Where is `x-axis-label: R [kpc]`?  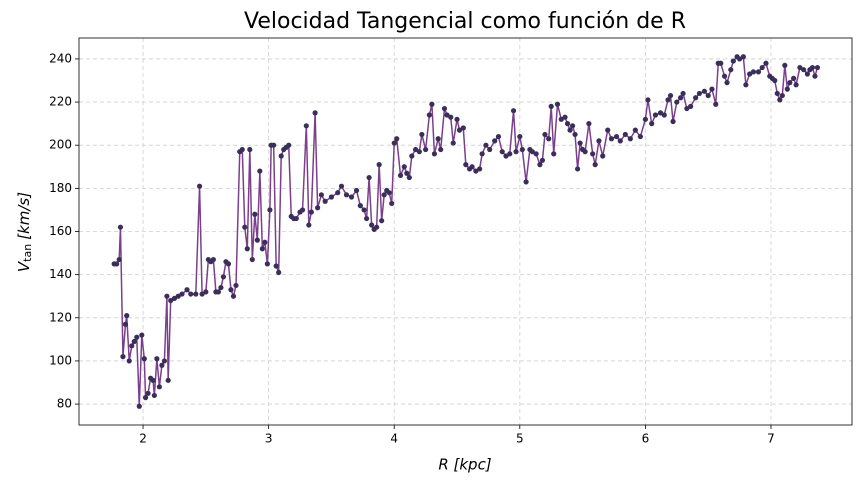 x-axis-label: R [kpc] is located at coordinates (464, 465).